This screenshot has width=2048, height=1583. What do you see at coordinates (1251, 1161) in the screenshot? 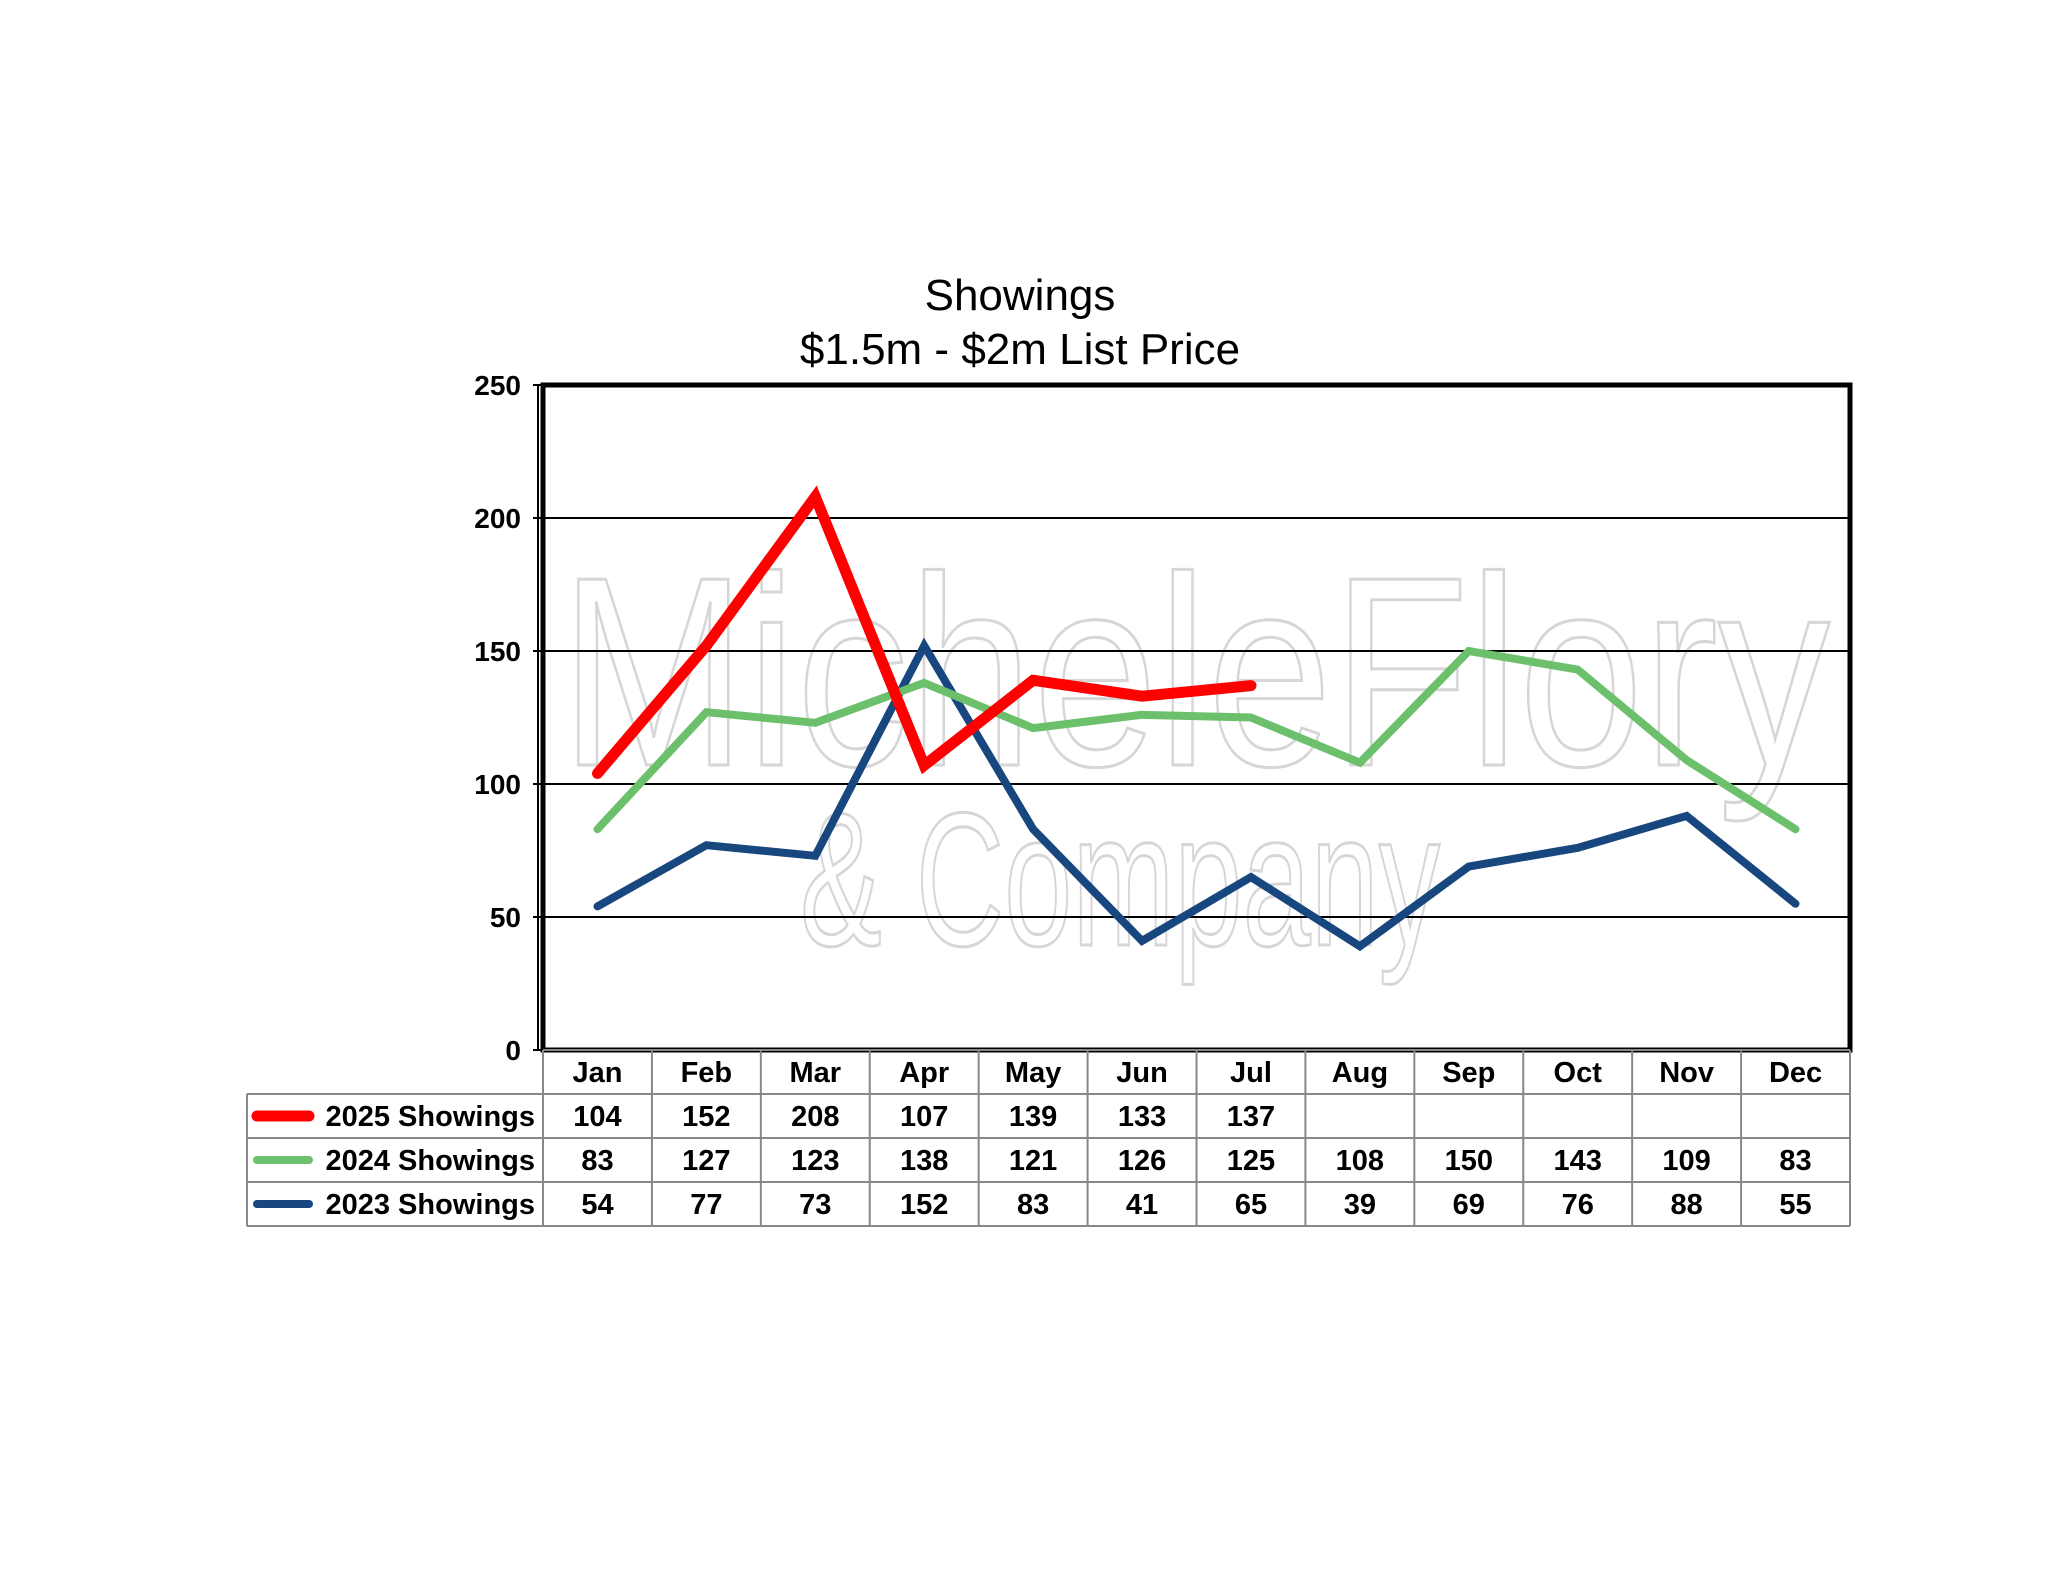
I see `table-cell-value: 125` at bounding box center [1251, 1161].